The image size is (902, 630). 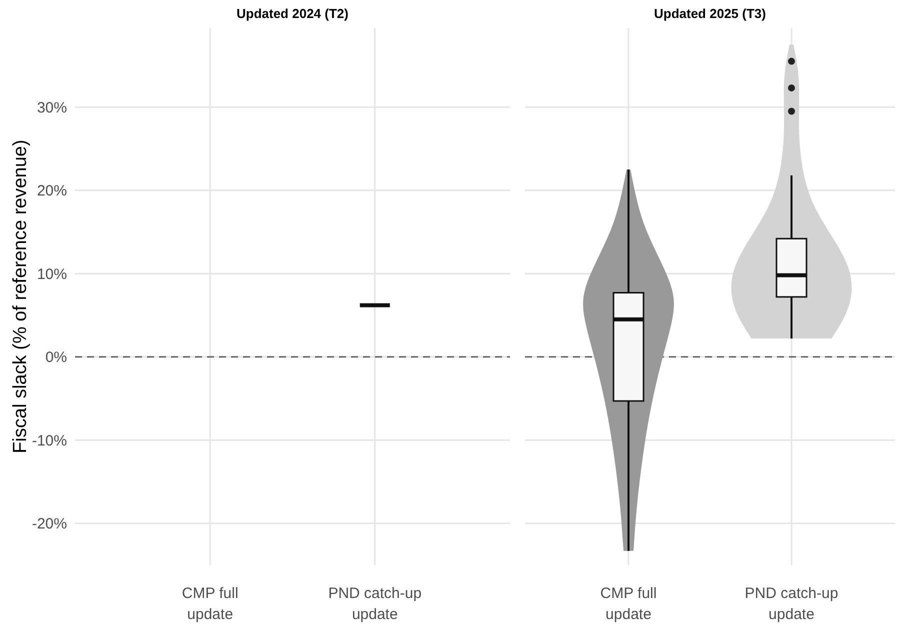 I want to click on y-tick-label: 0%, so click(x=56, y=357).